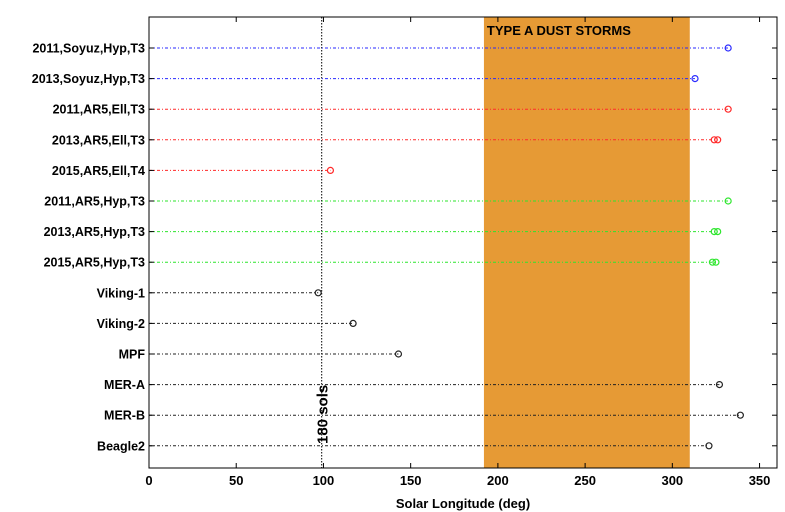  What do you see at coordinates (88, 79) in the screenshot?
I see `category-label: 2013,Soyuz,Hyp,T3` at bounding box center [88, 79].